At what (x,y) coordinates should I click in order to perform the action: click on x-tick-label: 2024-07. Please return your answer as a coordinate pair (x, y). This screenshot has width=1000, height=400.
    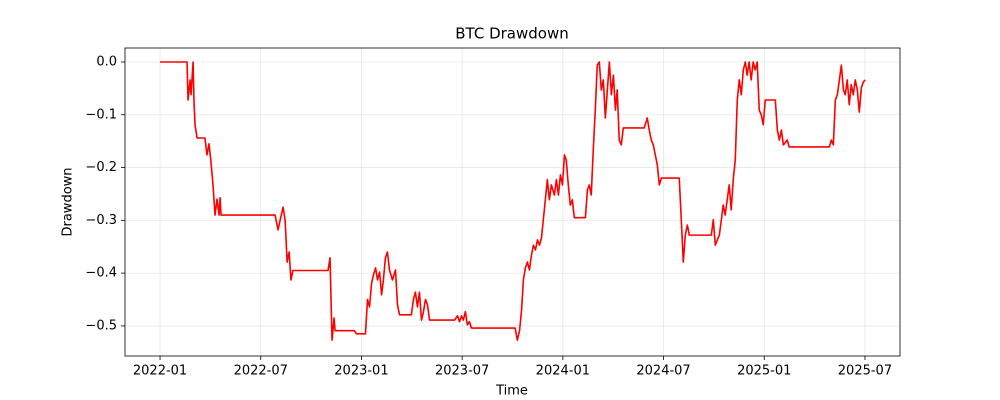
    Looking at the image, I should click on (663, 371).